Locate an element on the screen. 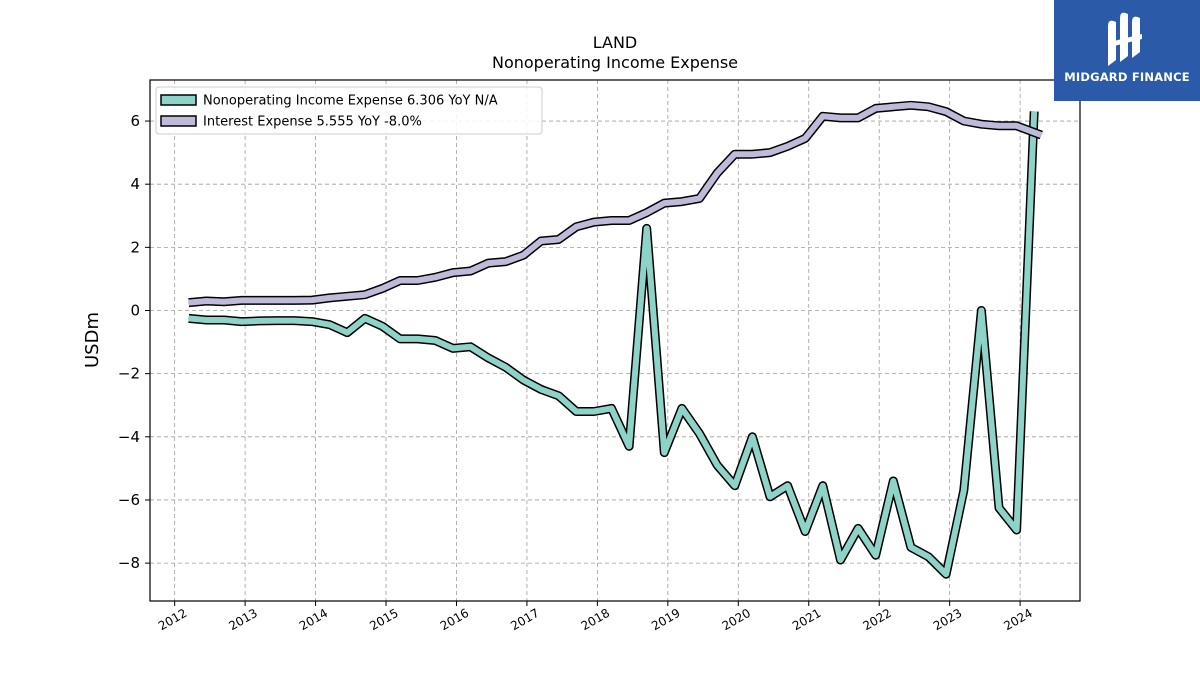  legend-box is located at coordinates (349, 110).